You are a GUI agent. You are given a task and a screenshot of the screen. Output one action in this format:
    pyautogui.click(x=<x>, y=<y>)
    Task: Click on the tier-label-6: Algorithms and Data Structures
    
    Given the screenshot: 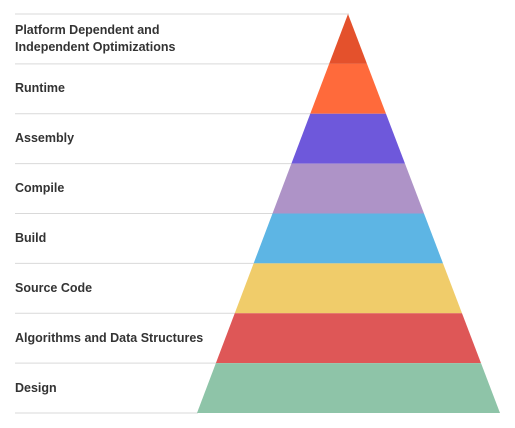 What is the action you would take?
    pyautogui.click(x=110, y=338)
    